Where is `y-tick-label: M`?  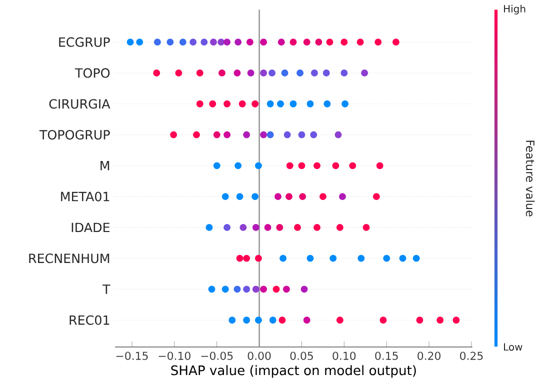 y-tick-label: M is located at coordinates (105, 165).